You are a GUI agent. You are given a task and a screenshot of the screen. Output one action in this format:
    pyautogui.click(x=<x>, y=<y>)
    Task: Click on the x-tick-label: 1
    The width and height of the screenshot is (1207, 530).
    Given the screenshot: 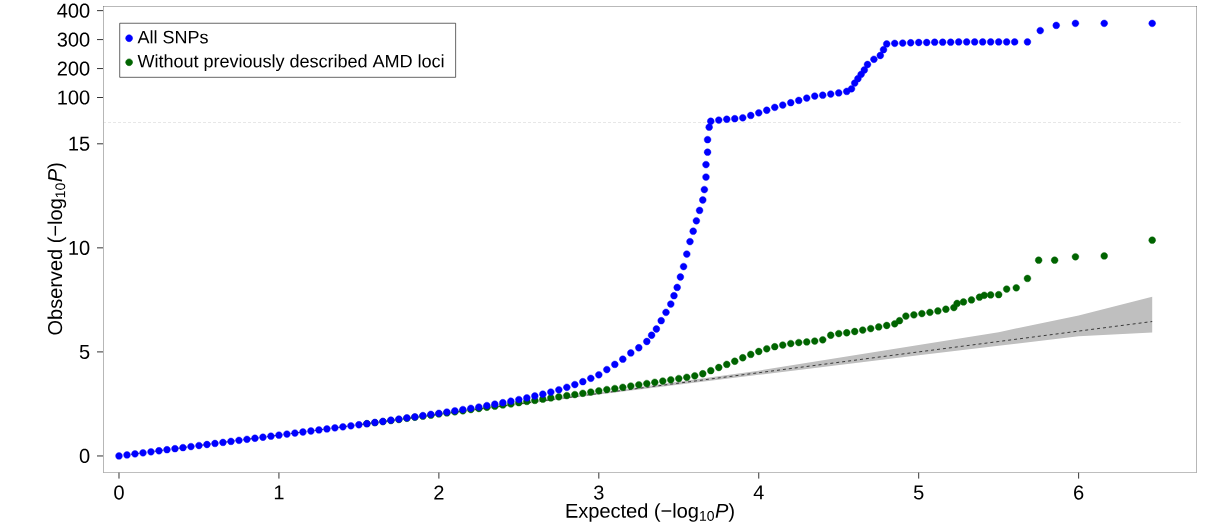 What is the action you would take?
    pyautogui.click(x=279, y=492)
    